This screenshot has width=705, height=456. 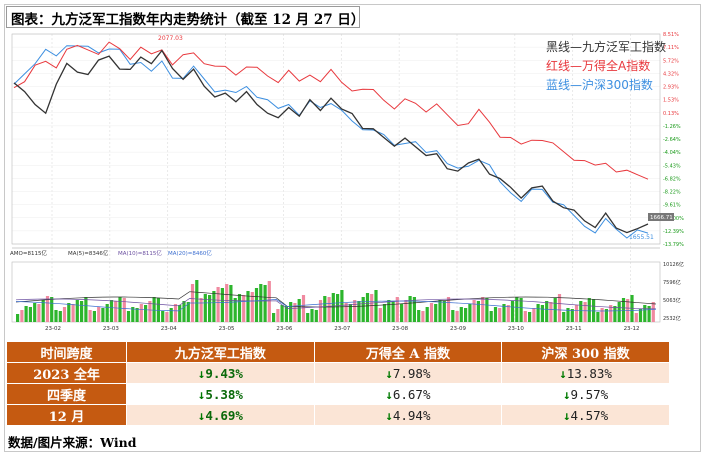 What do you see at coordinates (342, 329) in the screenshot?
I see `x-tick-label: 23-07` at bounding box center [342, 329].